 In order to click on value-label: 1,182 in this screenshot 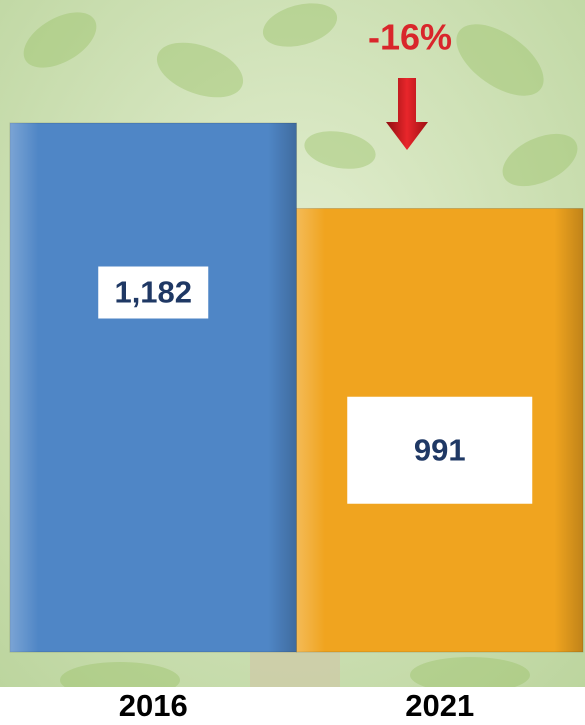, I will do `click(153, 292)`.